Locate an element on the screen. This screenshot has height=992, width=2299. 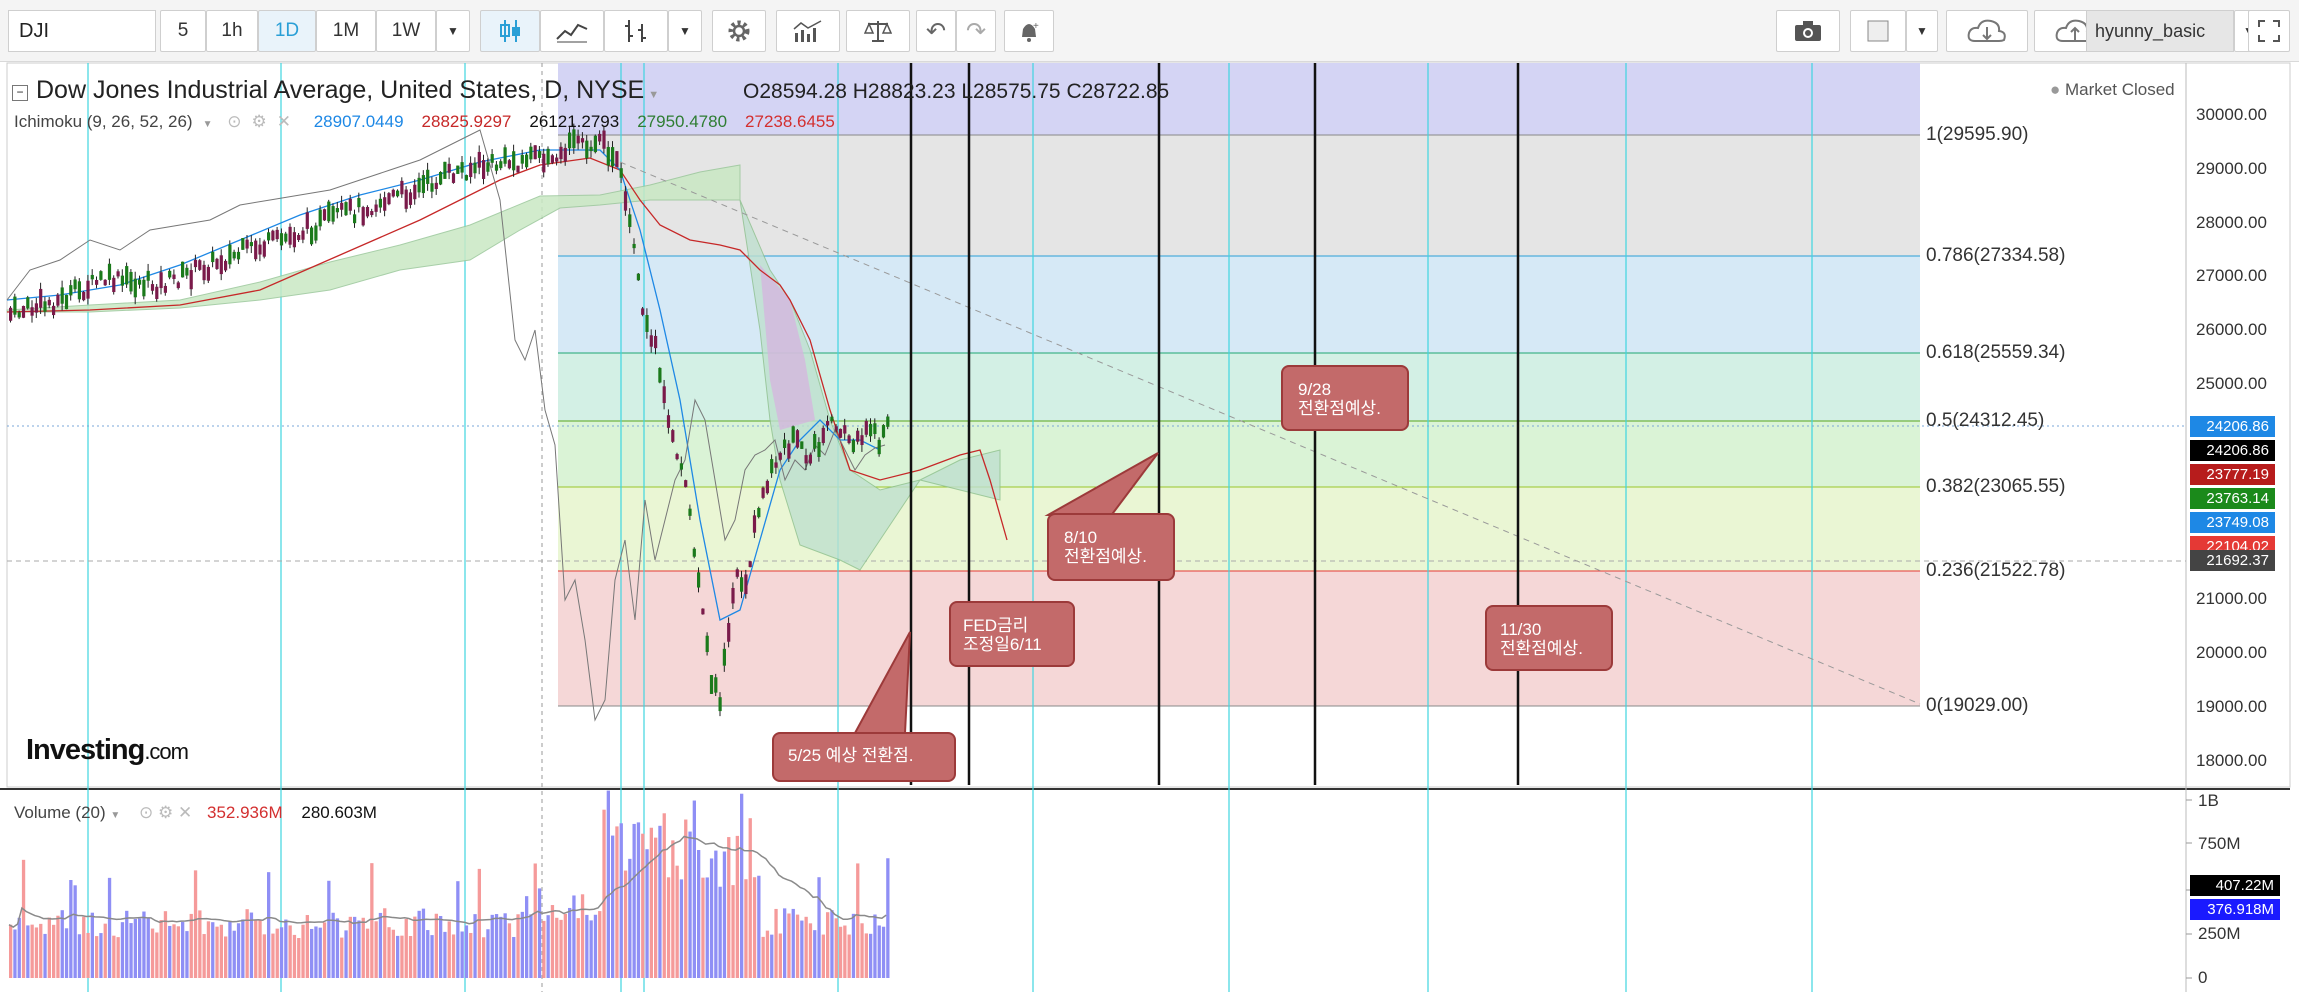
alert-button: + is located at coordinates (1029, 31).